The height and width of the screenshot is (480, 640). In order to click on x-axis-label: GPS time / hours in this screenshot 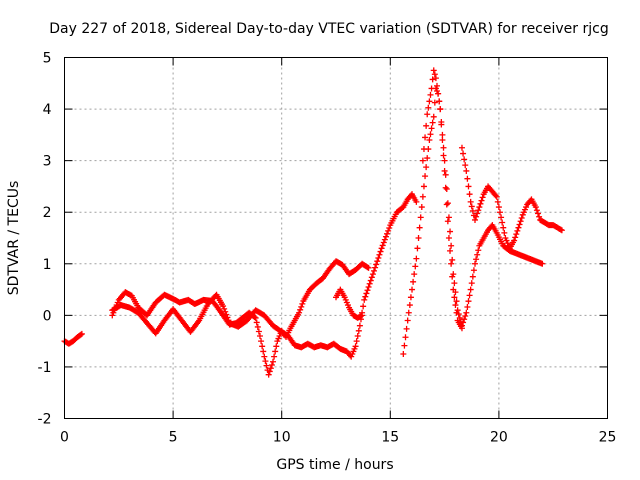, I will do `click(334, 465)`.